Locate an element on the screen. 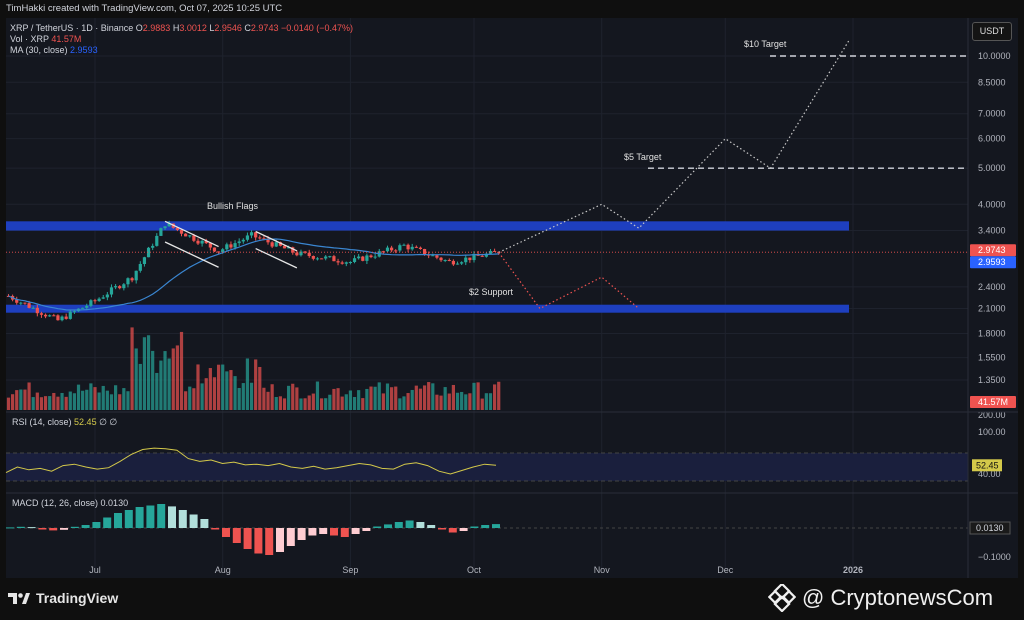 This screenshot has width=1024, height=620. vol-value: 41.57M is located at coordinates (66, 39).